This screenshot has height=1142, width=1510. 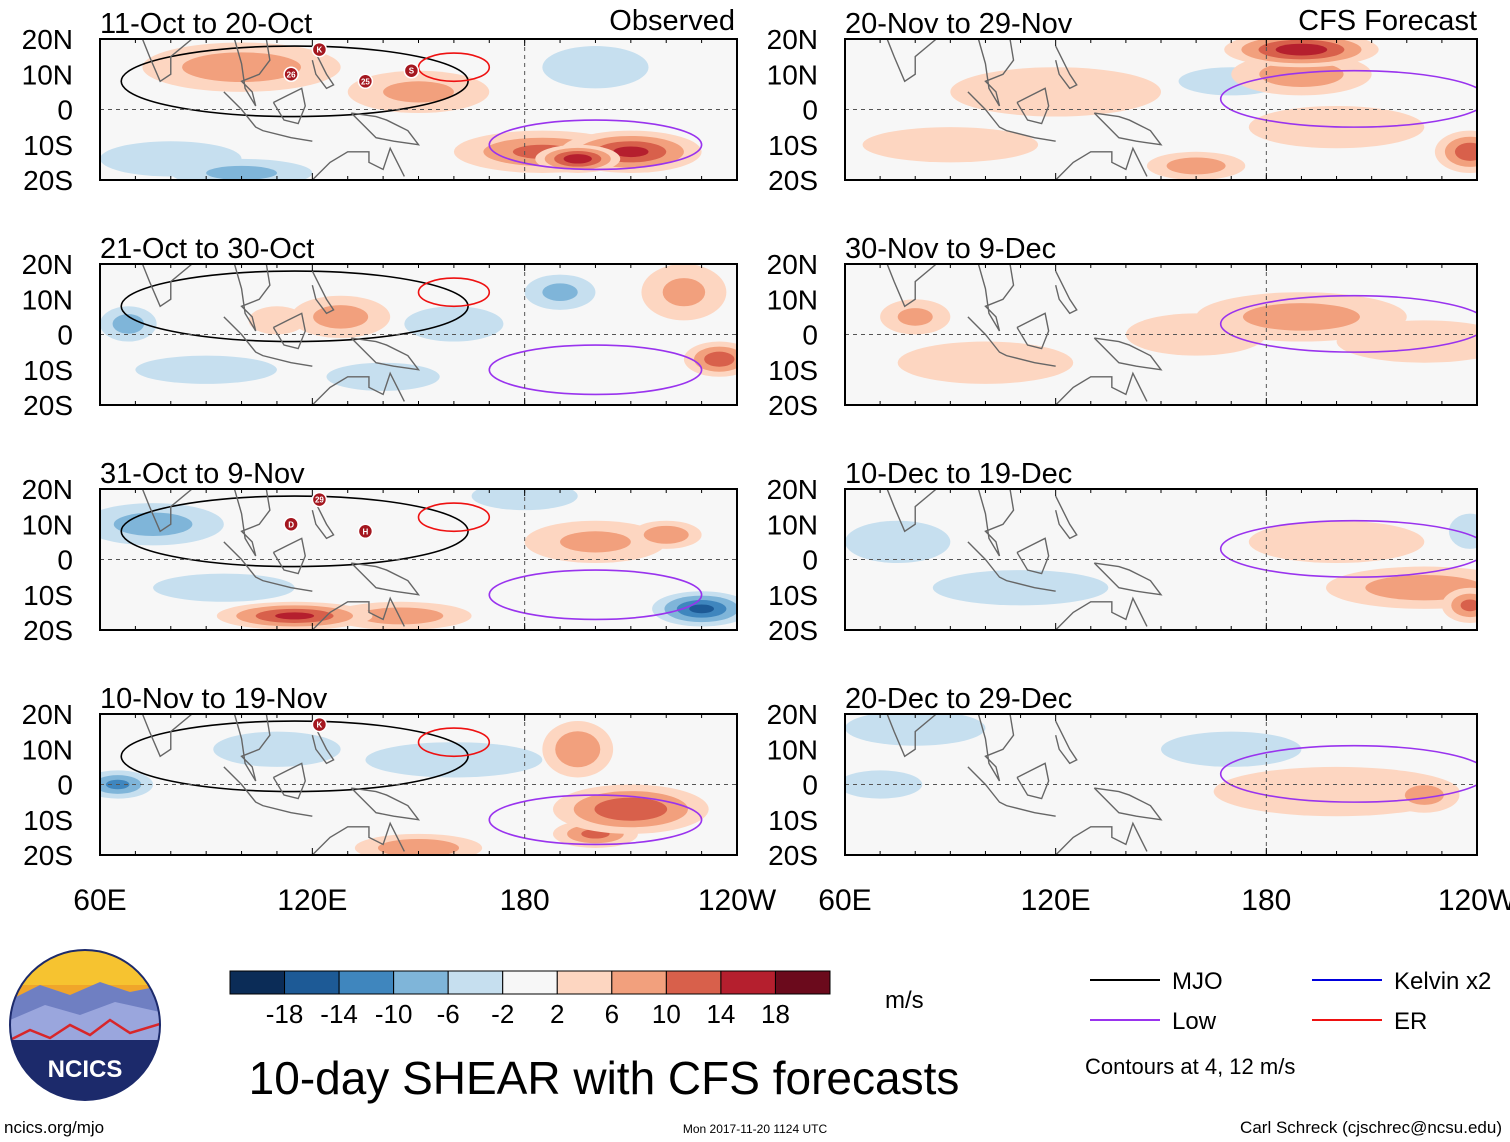 I want to click on colorbar-tick: 2, so click(x=557, y=1014).